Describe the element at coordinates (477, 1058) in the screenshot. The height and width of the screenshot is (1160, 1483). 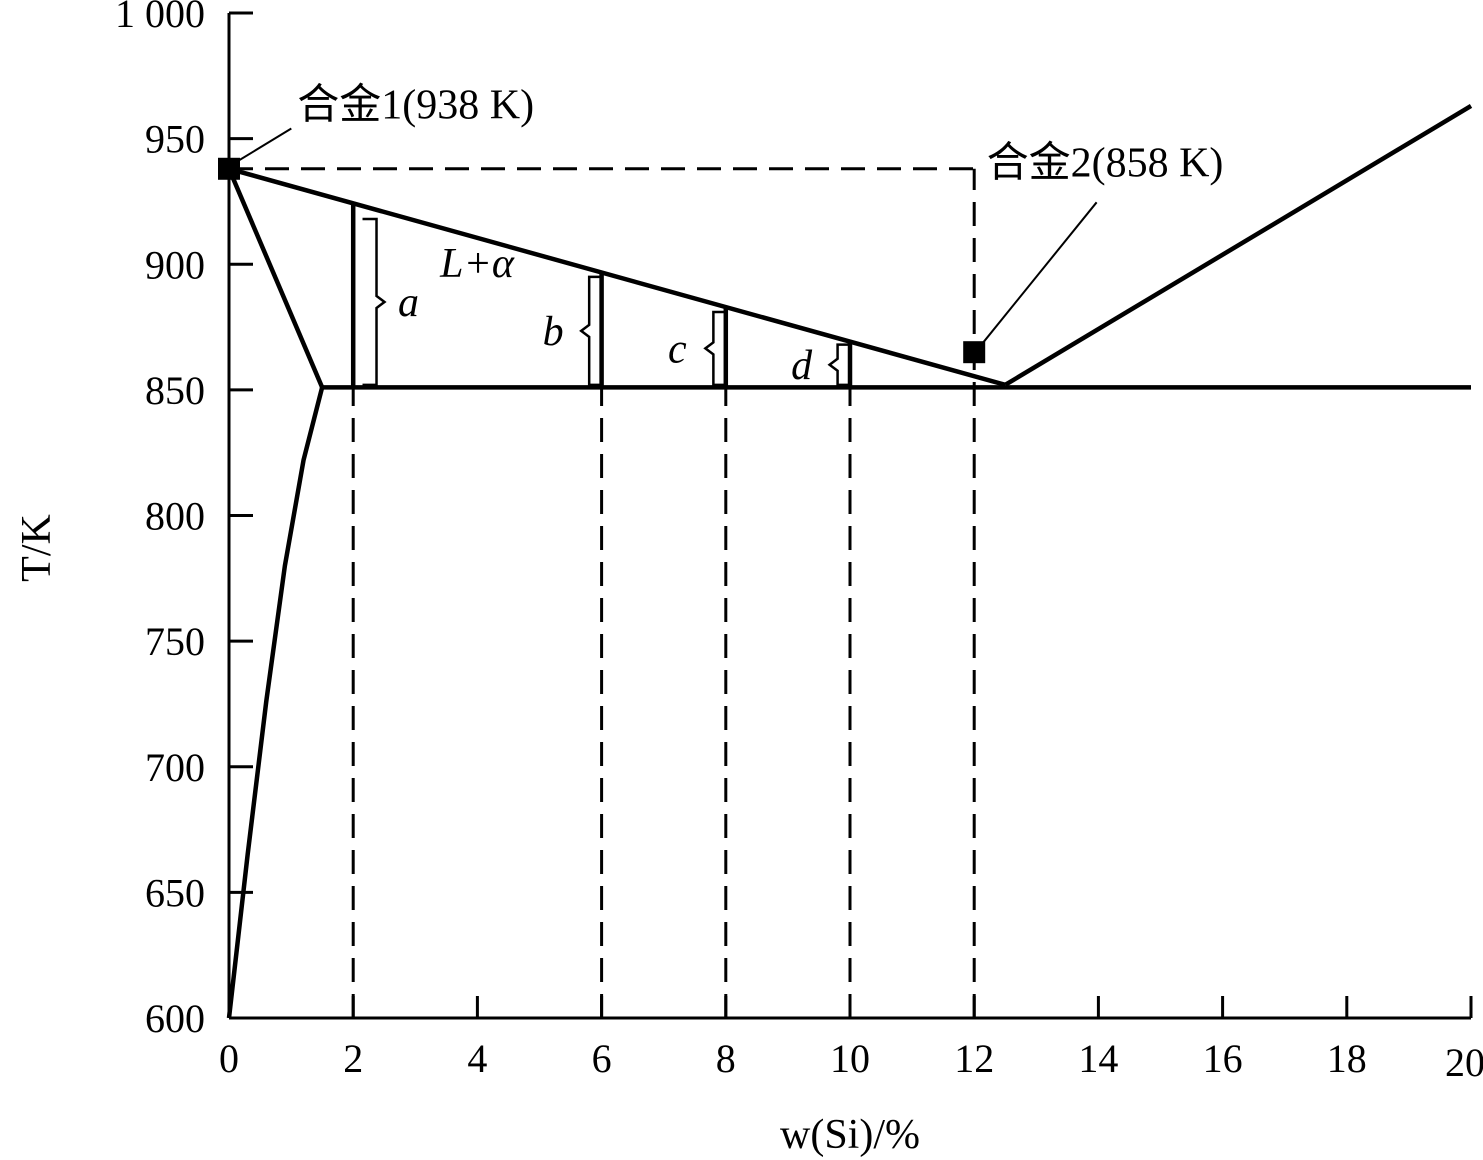
I see `x-tick-label: 4` at that location.